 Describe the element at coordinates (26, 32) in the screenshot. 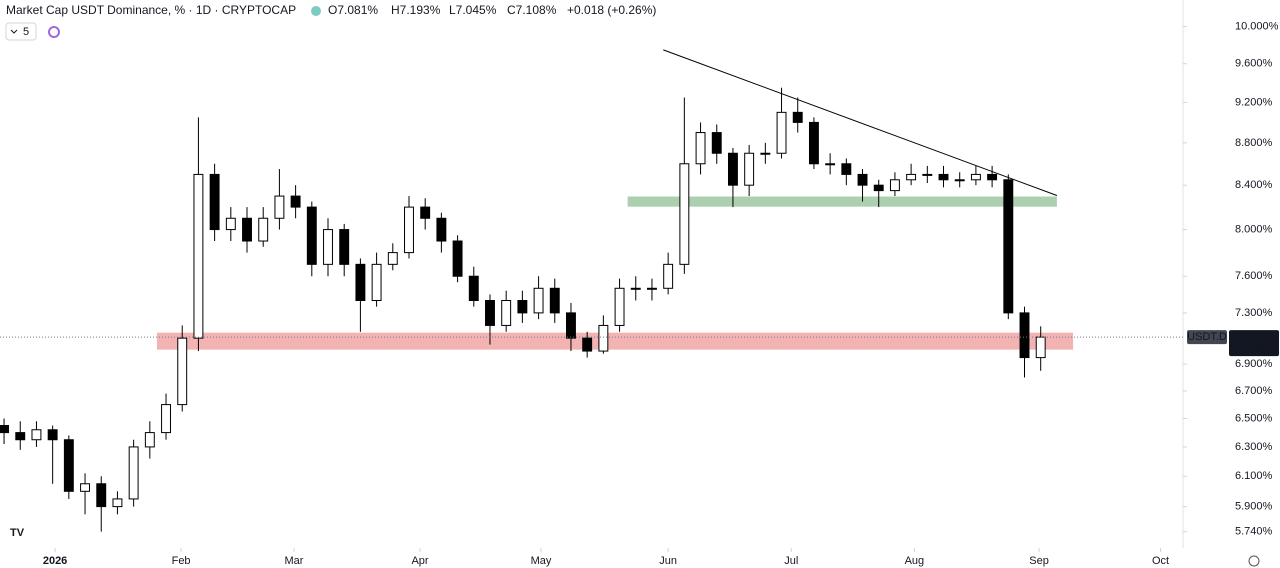

I see `indicator-count: 5` at that location.